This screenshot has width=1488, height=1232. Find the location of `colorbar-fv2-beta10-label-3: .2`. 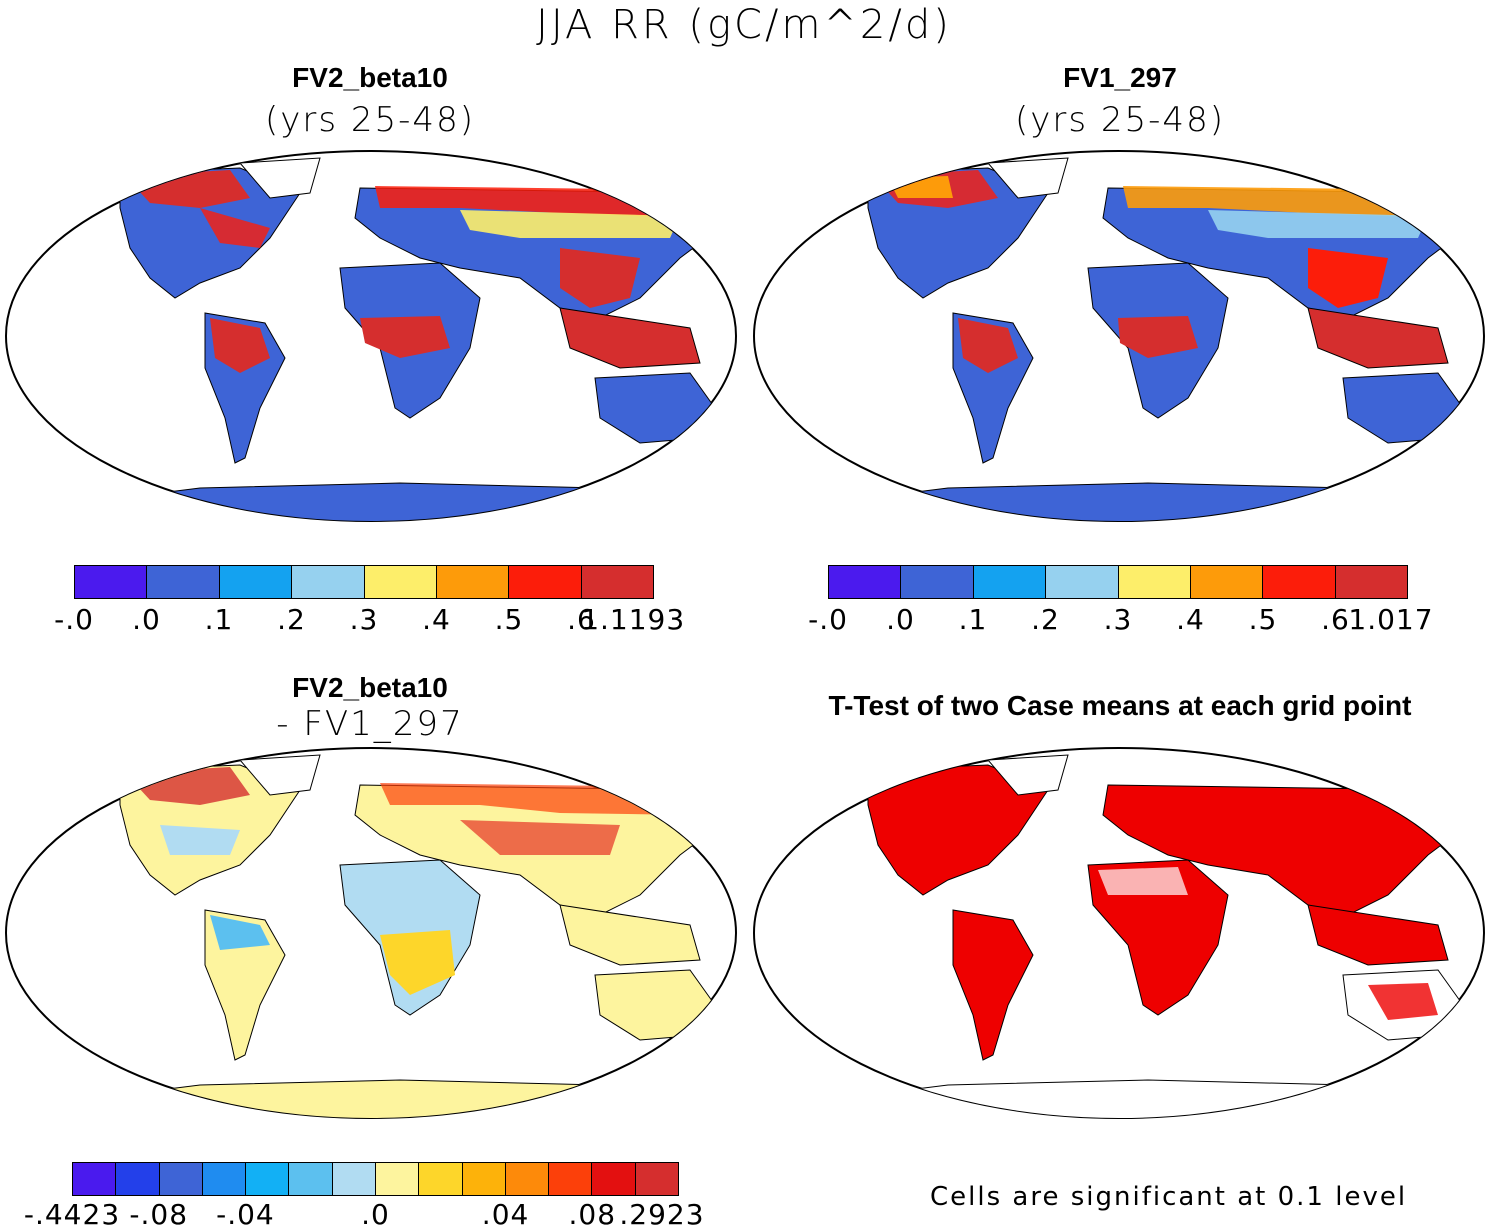

colorbar-fv2-beta10-label-3: .2 is located at coordinates (291, 619).